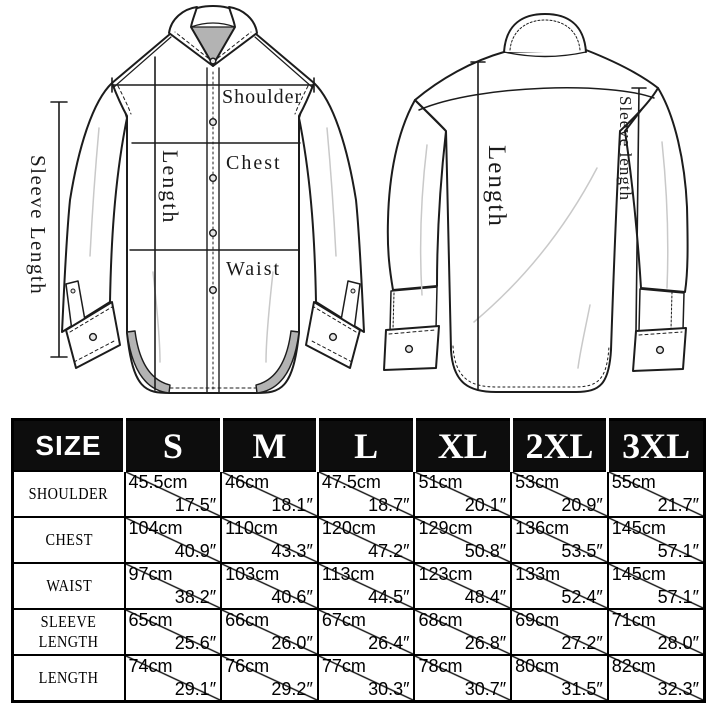 The width and height of the screenshot is (720, 720). What do you see at coordinates (262, 97) in the screenshot?
I see `front-shoulder-label: Shoulder` at bounding box center [262, 97].